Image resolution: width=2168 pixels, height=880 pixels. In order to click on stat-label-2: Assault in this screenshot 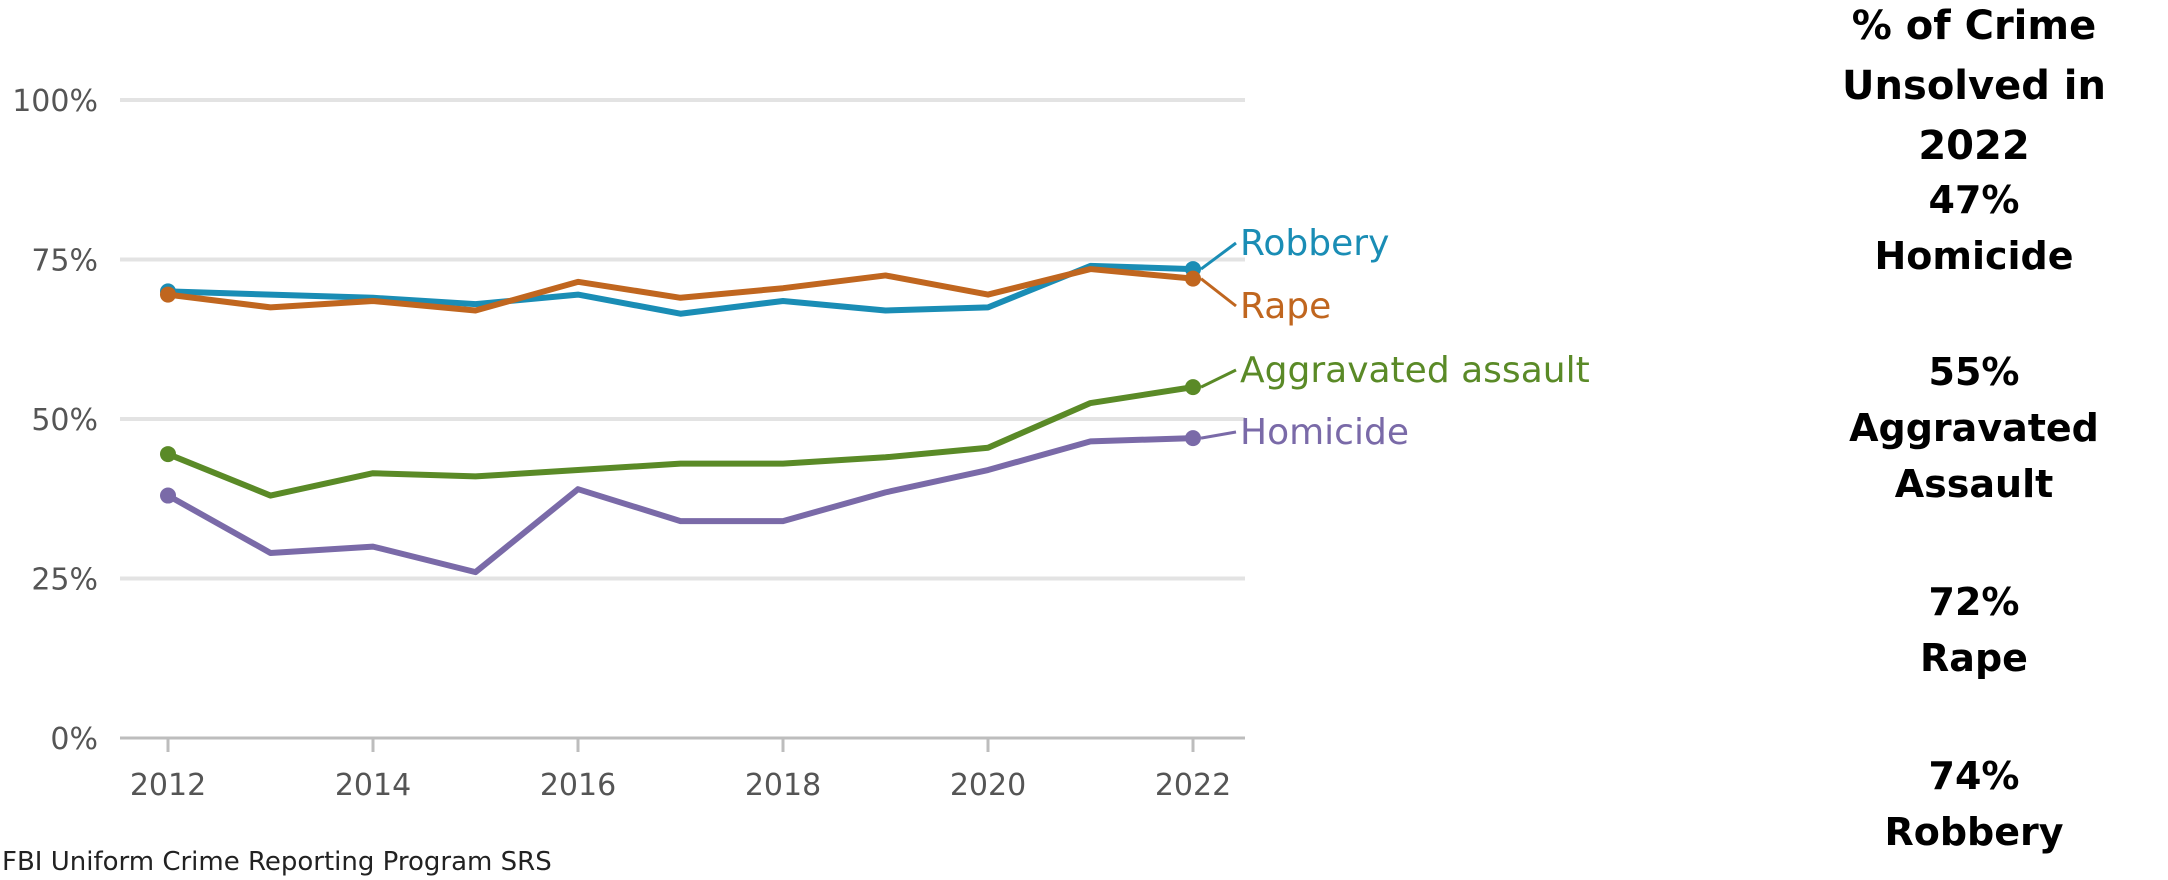, I will do `click(1974, 484)`.